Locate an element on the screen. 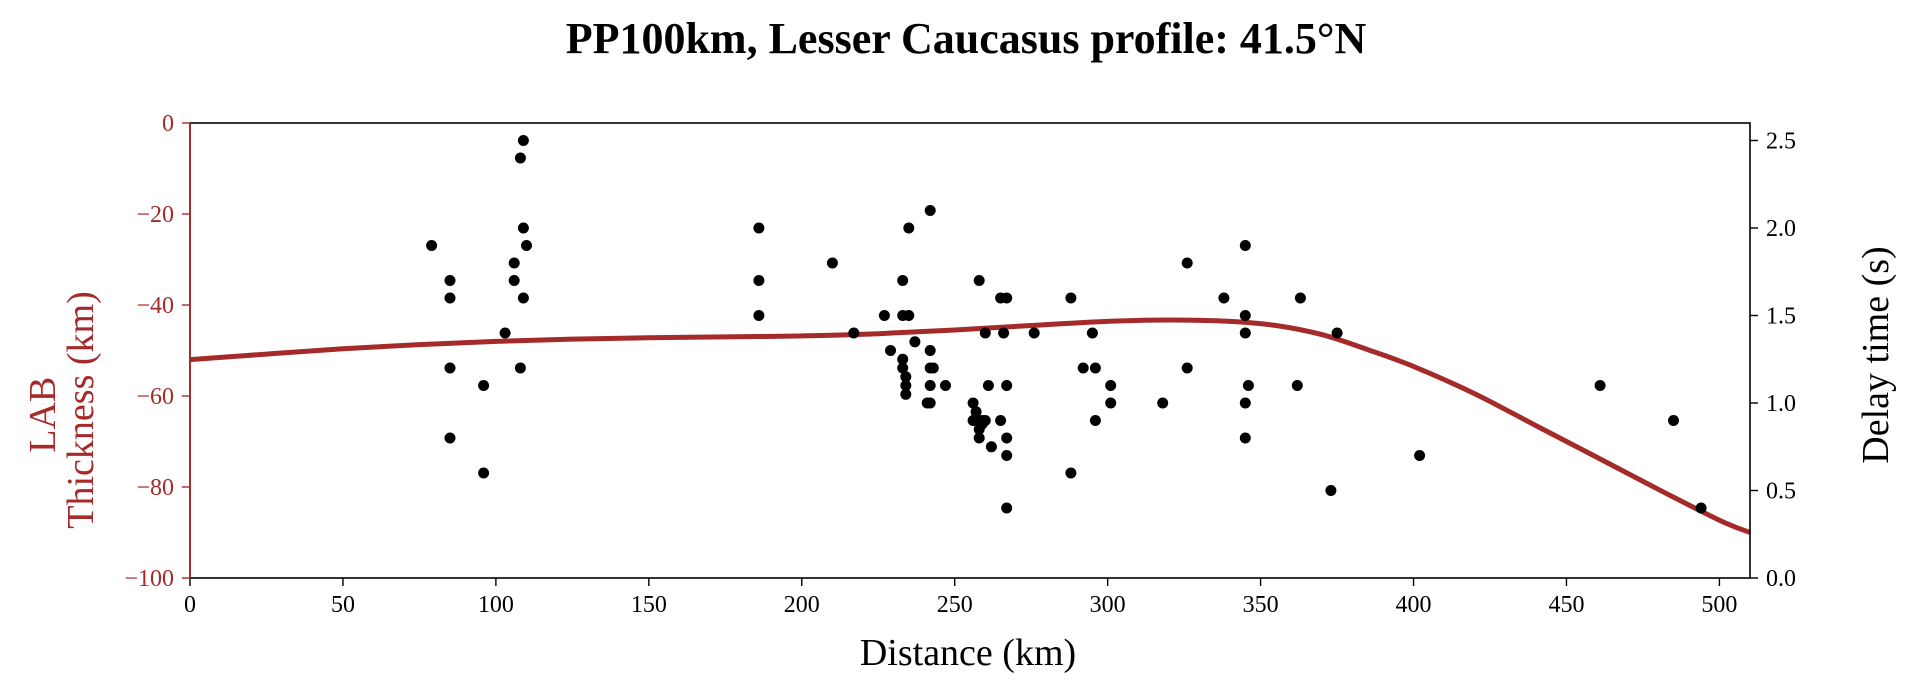 The image size is (1906, 696). left-tick-label: −60 is located at coordinates (155, 397).